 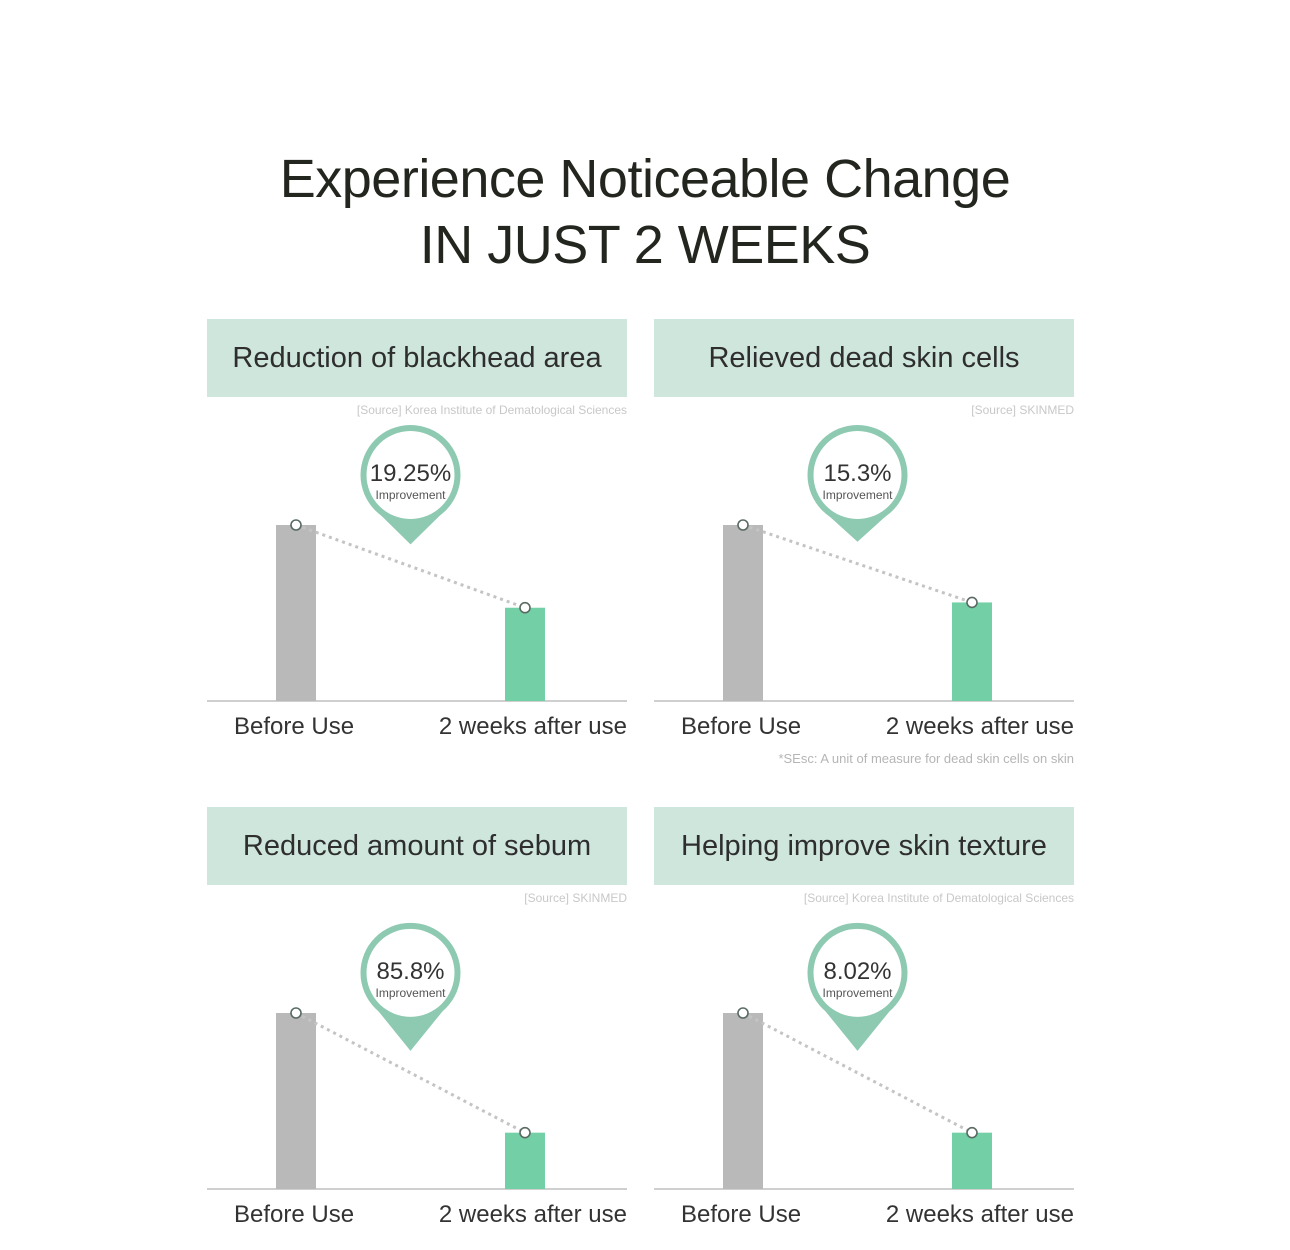 What do you see at coordinates (864, 846) in the screenshot?
I see `panel-title: Helping improve skin texture` at bounding box center [864, 846].